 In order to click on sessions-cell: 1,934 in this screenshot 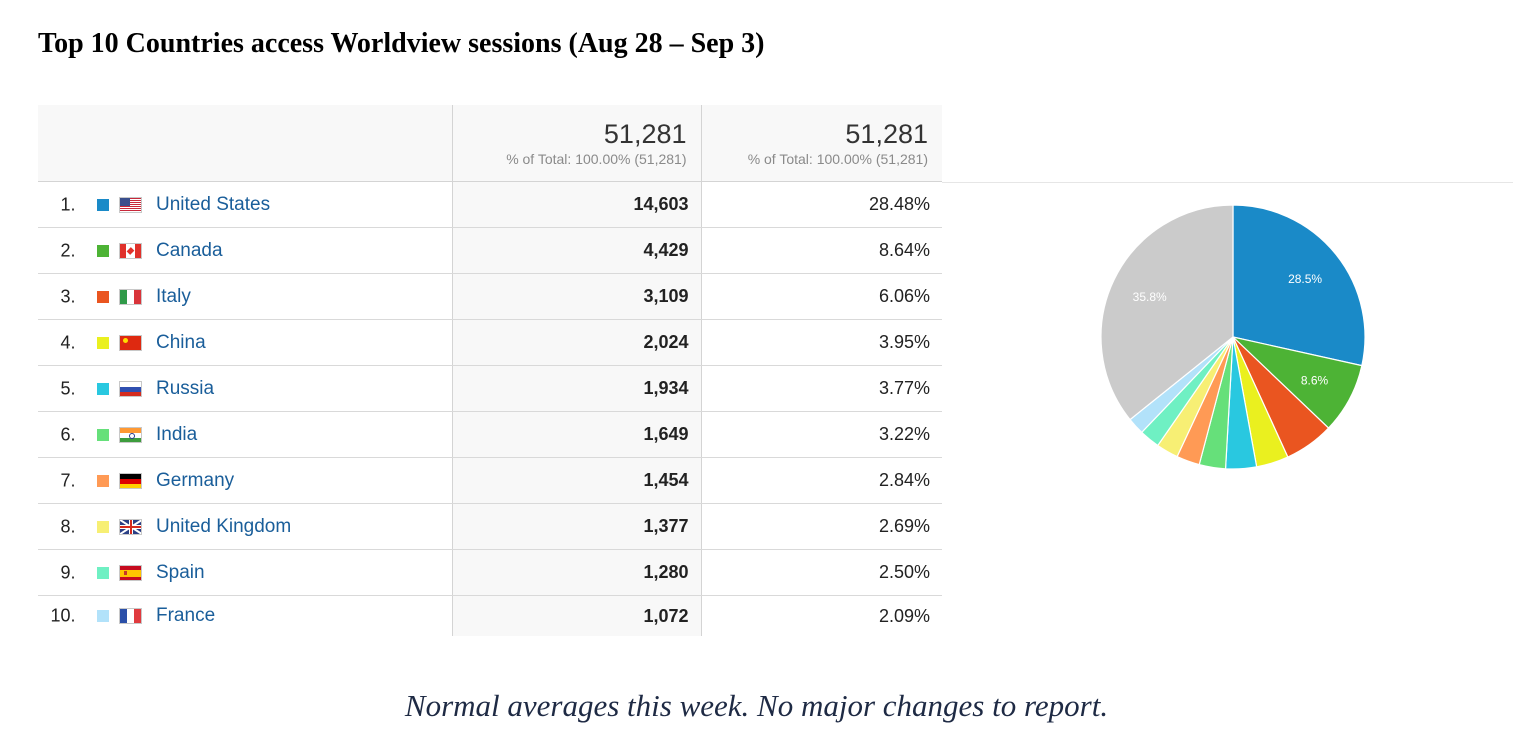, I will do `click(576, 388)`.